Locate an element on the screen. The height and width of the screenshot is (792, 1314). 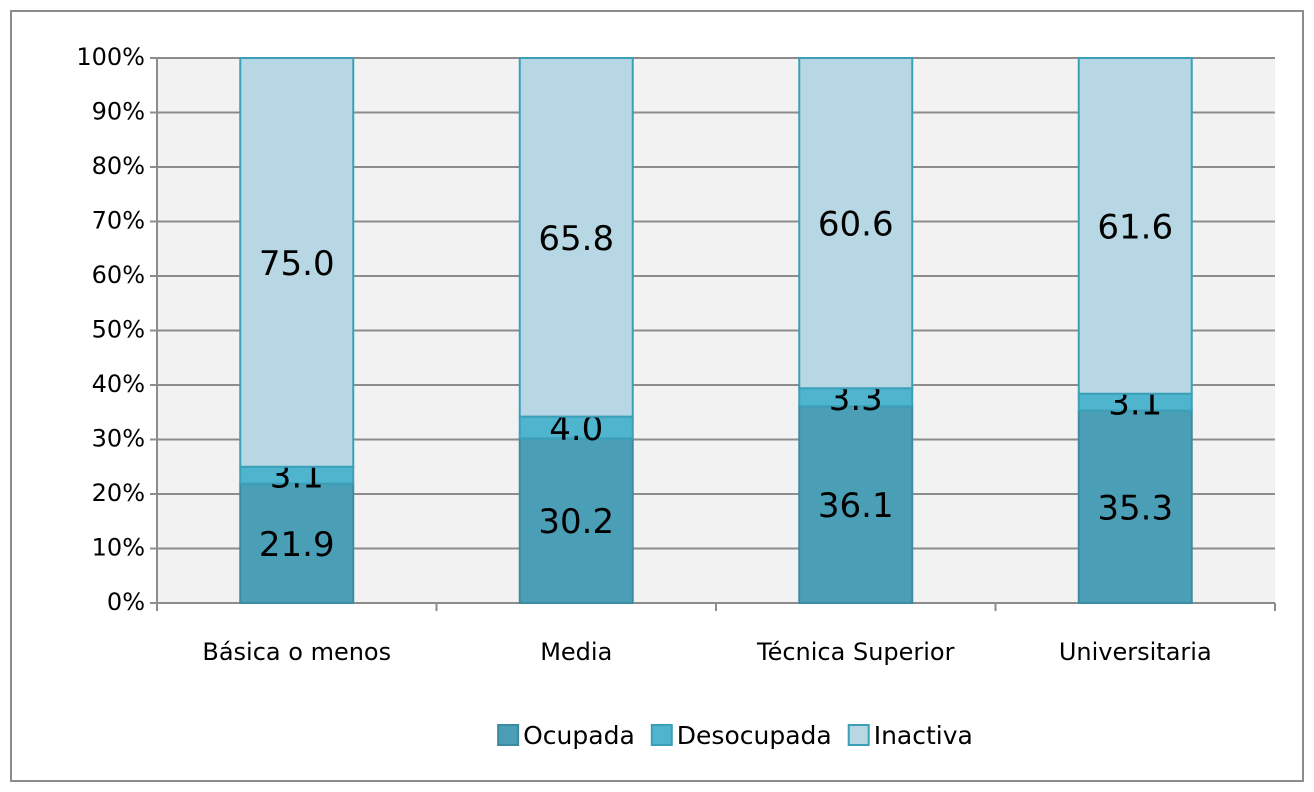
x-tick-label: Básica o menos is located at coordinates (296, 652).